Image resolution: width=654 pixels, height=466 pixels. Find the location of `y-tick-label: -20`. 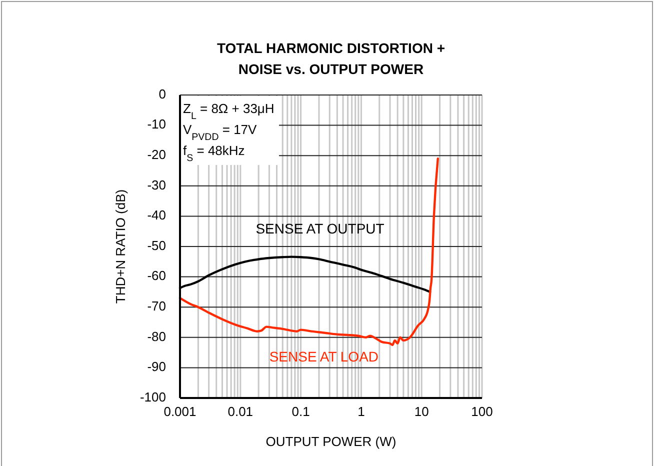

y-tick-label: -20 is located at coordinates (156, 154).